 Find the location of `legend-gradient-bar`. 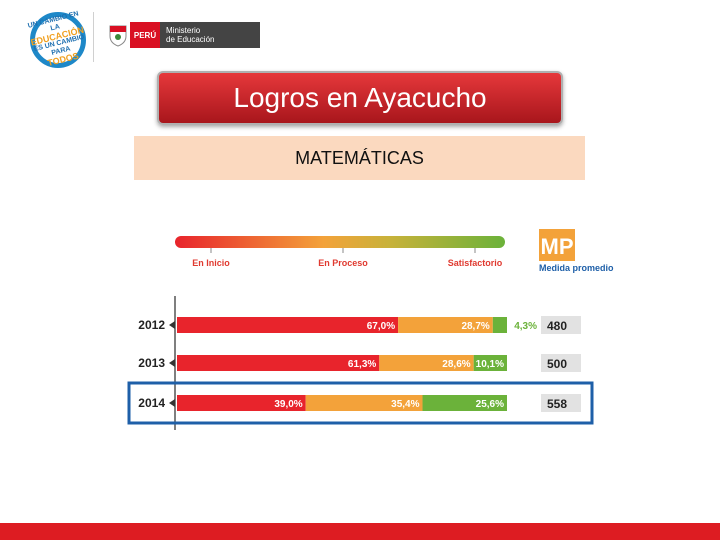

legend-gradient-bar is located at coordinates (340, 242).